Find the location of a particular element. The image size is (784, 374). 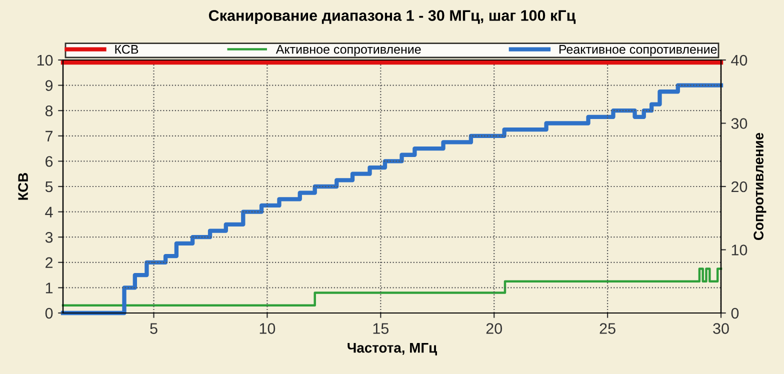

y2-axis-title: Сопротивление is located at coordinates (760, 186).